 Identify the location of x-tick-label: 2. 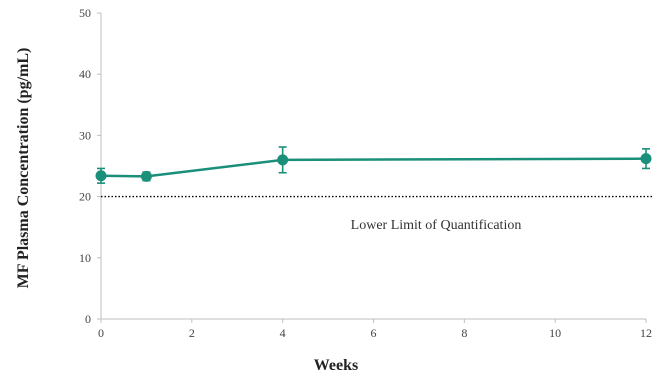
(192, 333).